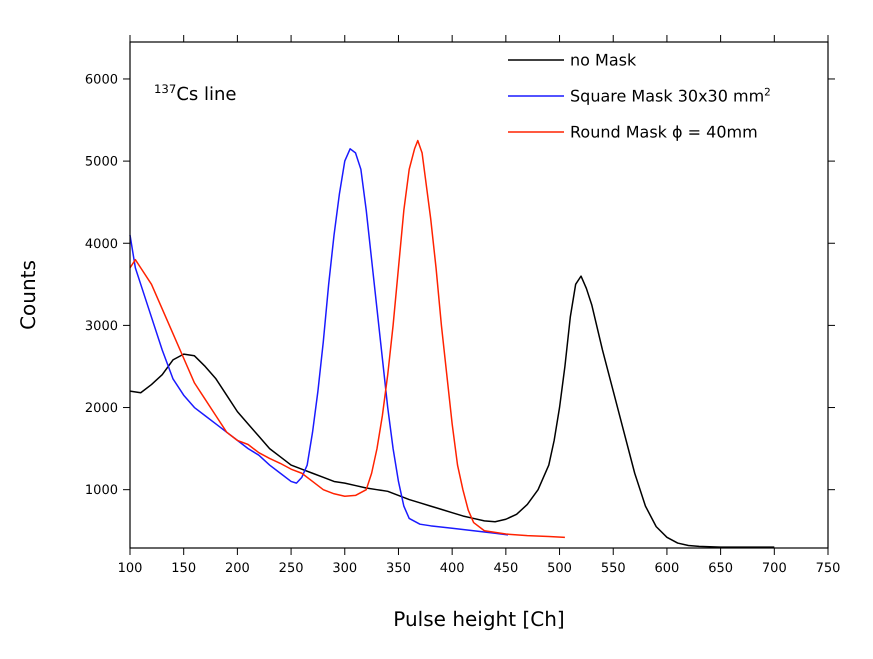 This screenshot has height=659, width=873. Describe the element at coordinates (130, 568) in the screenshot. I see `x-tick-label: 100` at that location.